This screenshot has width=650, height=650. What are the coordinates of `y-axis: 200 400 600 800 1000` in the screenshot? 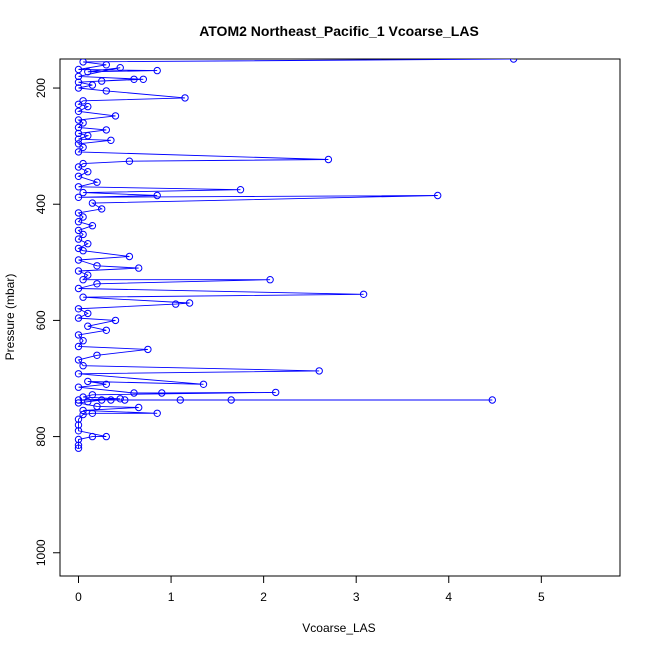 It's located at (47, 322).